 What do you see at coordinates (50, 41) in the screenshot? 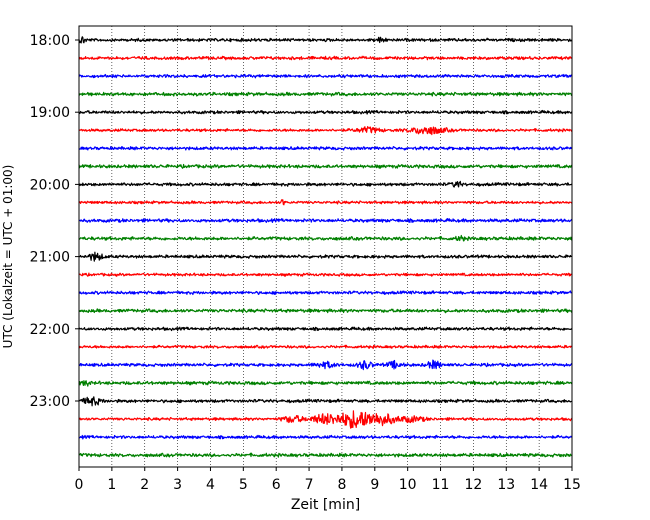
I see `y-tick-label: 18:00` at bounding box center [50, 41].